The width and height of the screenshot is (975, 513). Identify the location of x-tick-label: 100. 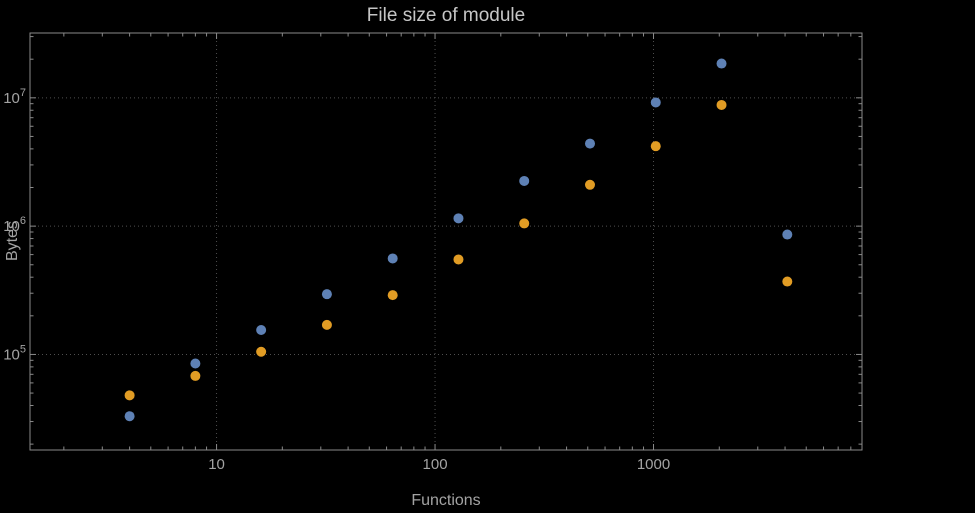
(435, 464).